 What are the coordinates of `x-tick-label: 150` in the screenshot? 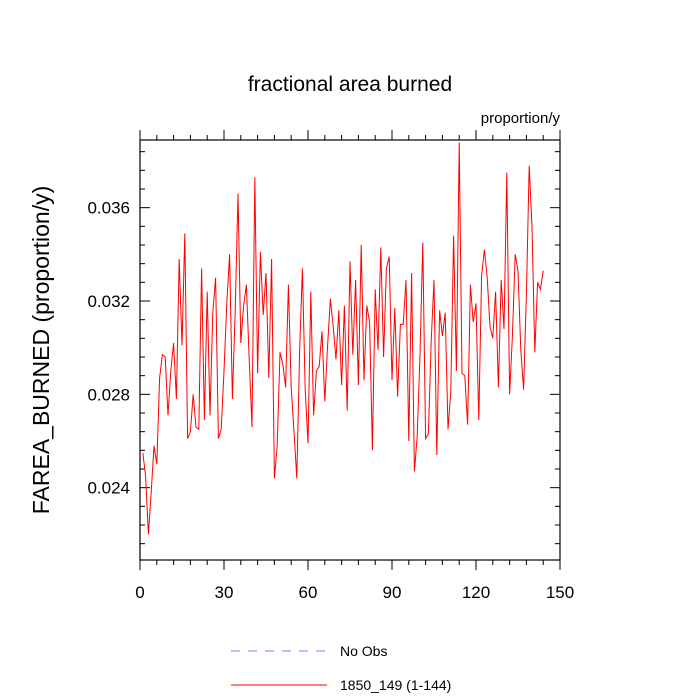 It's located at (560, 592).